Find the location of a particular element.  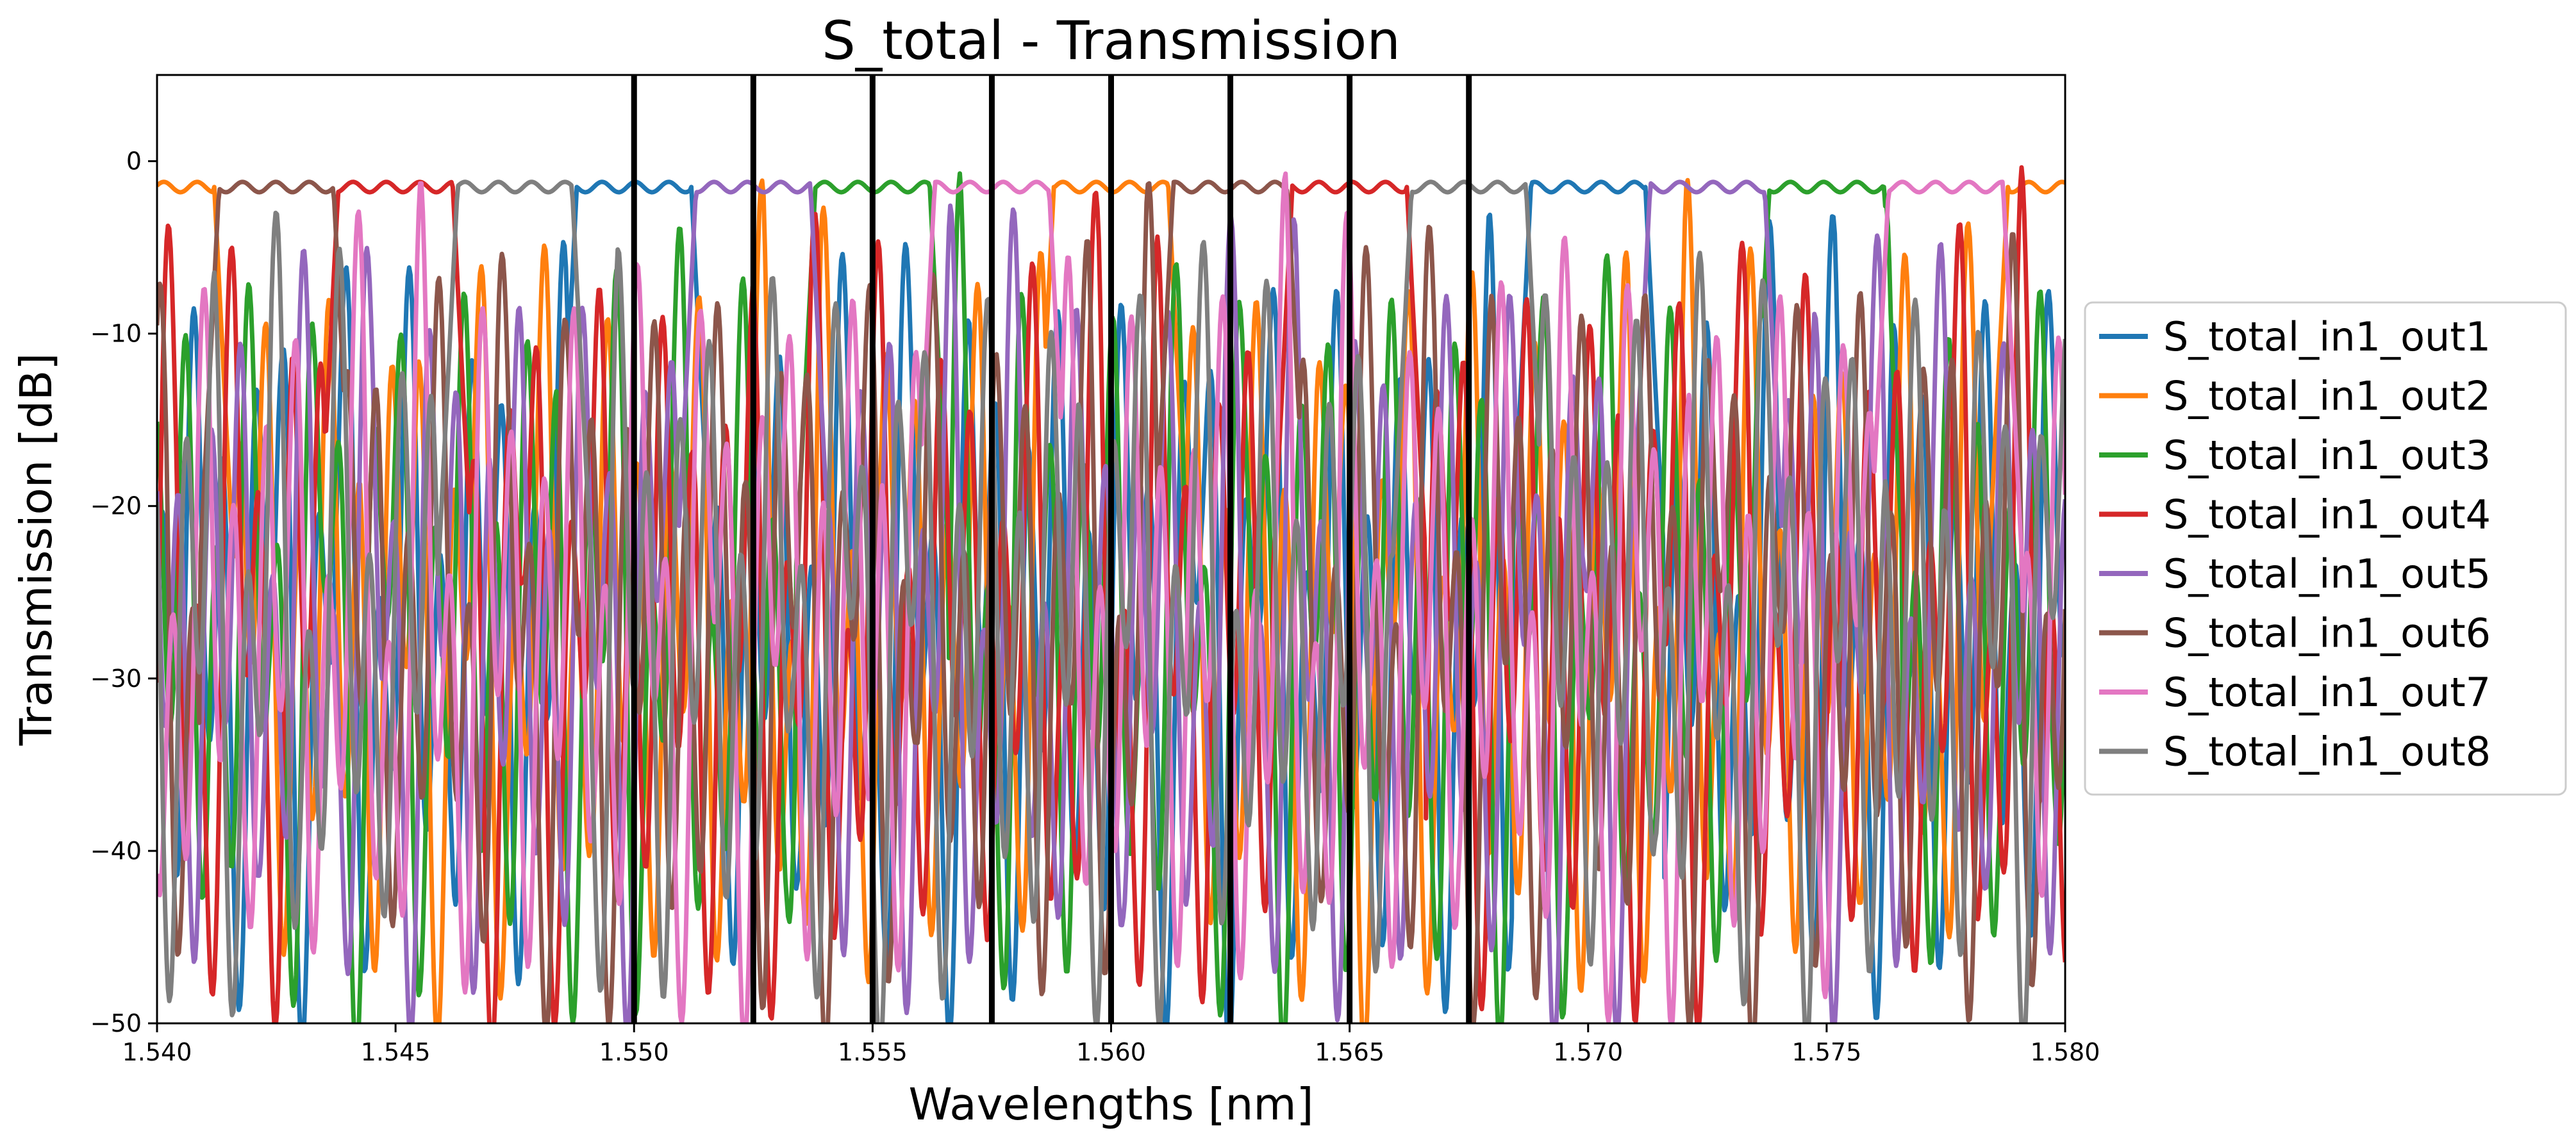

x-tick-label: 1.575 is located at coordinates (1826, 1052).